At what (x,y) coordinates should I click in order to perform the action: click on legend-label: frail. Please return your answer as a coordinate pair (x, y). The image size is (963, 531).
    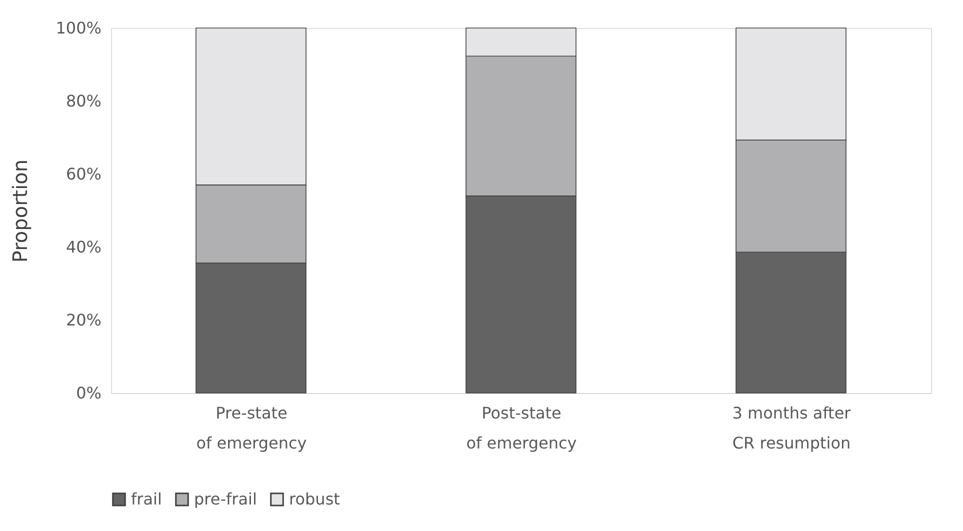
    Looking at the image, I should click on (146, 498).